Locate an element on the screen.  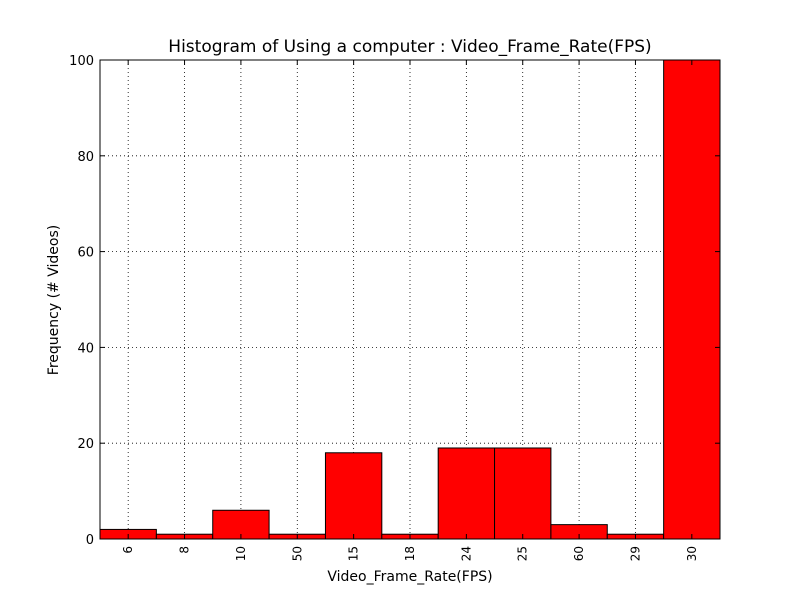
x-tick-label: 6 is located at coordinates (128, 550).